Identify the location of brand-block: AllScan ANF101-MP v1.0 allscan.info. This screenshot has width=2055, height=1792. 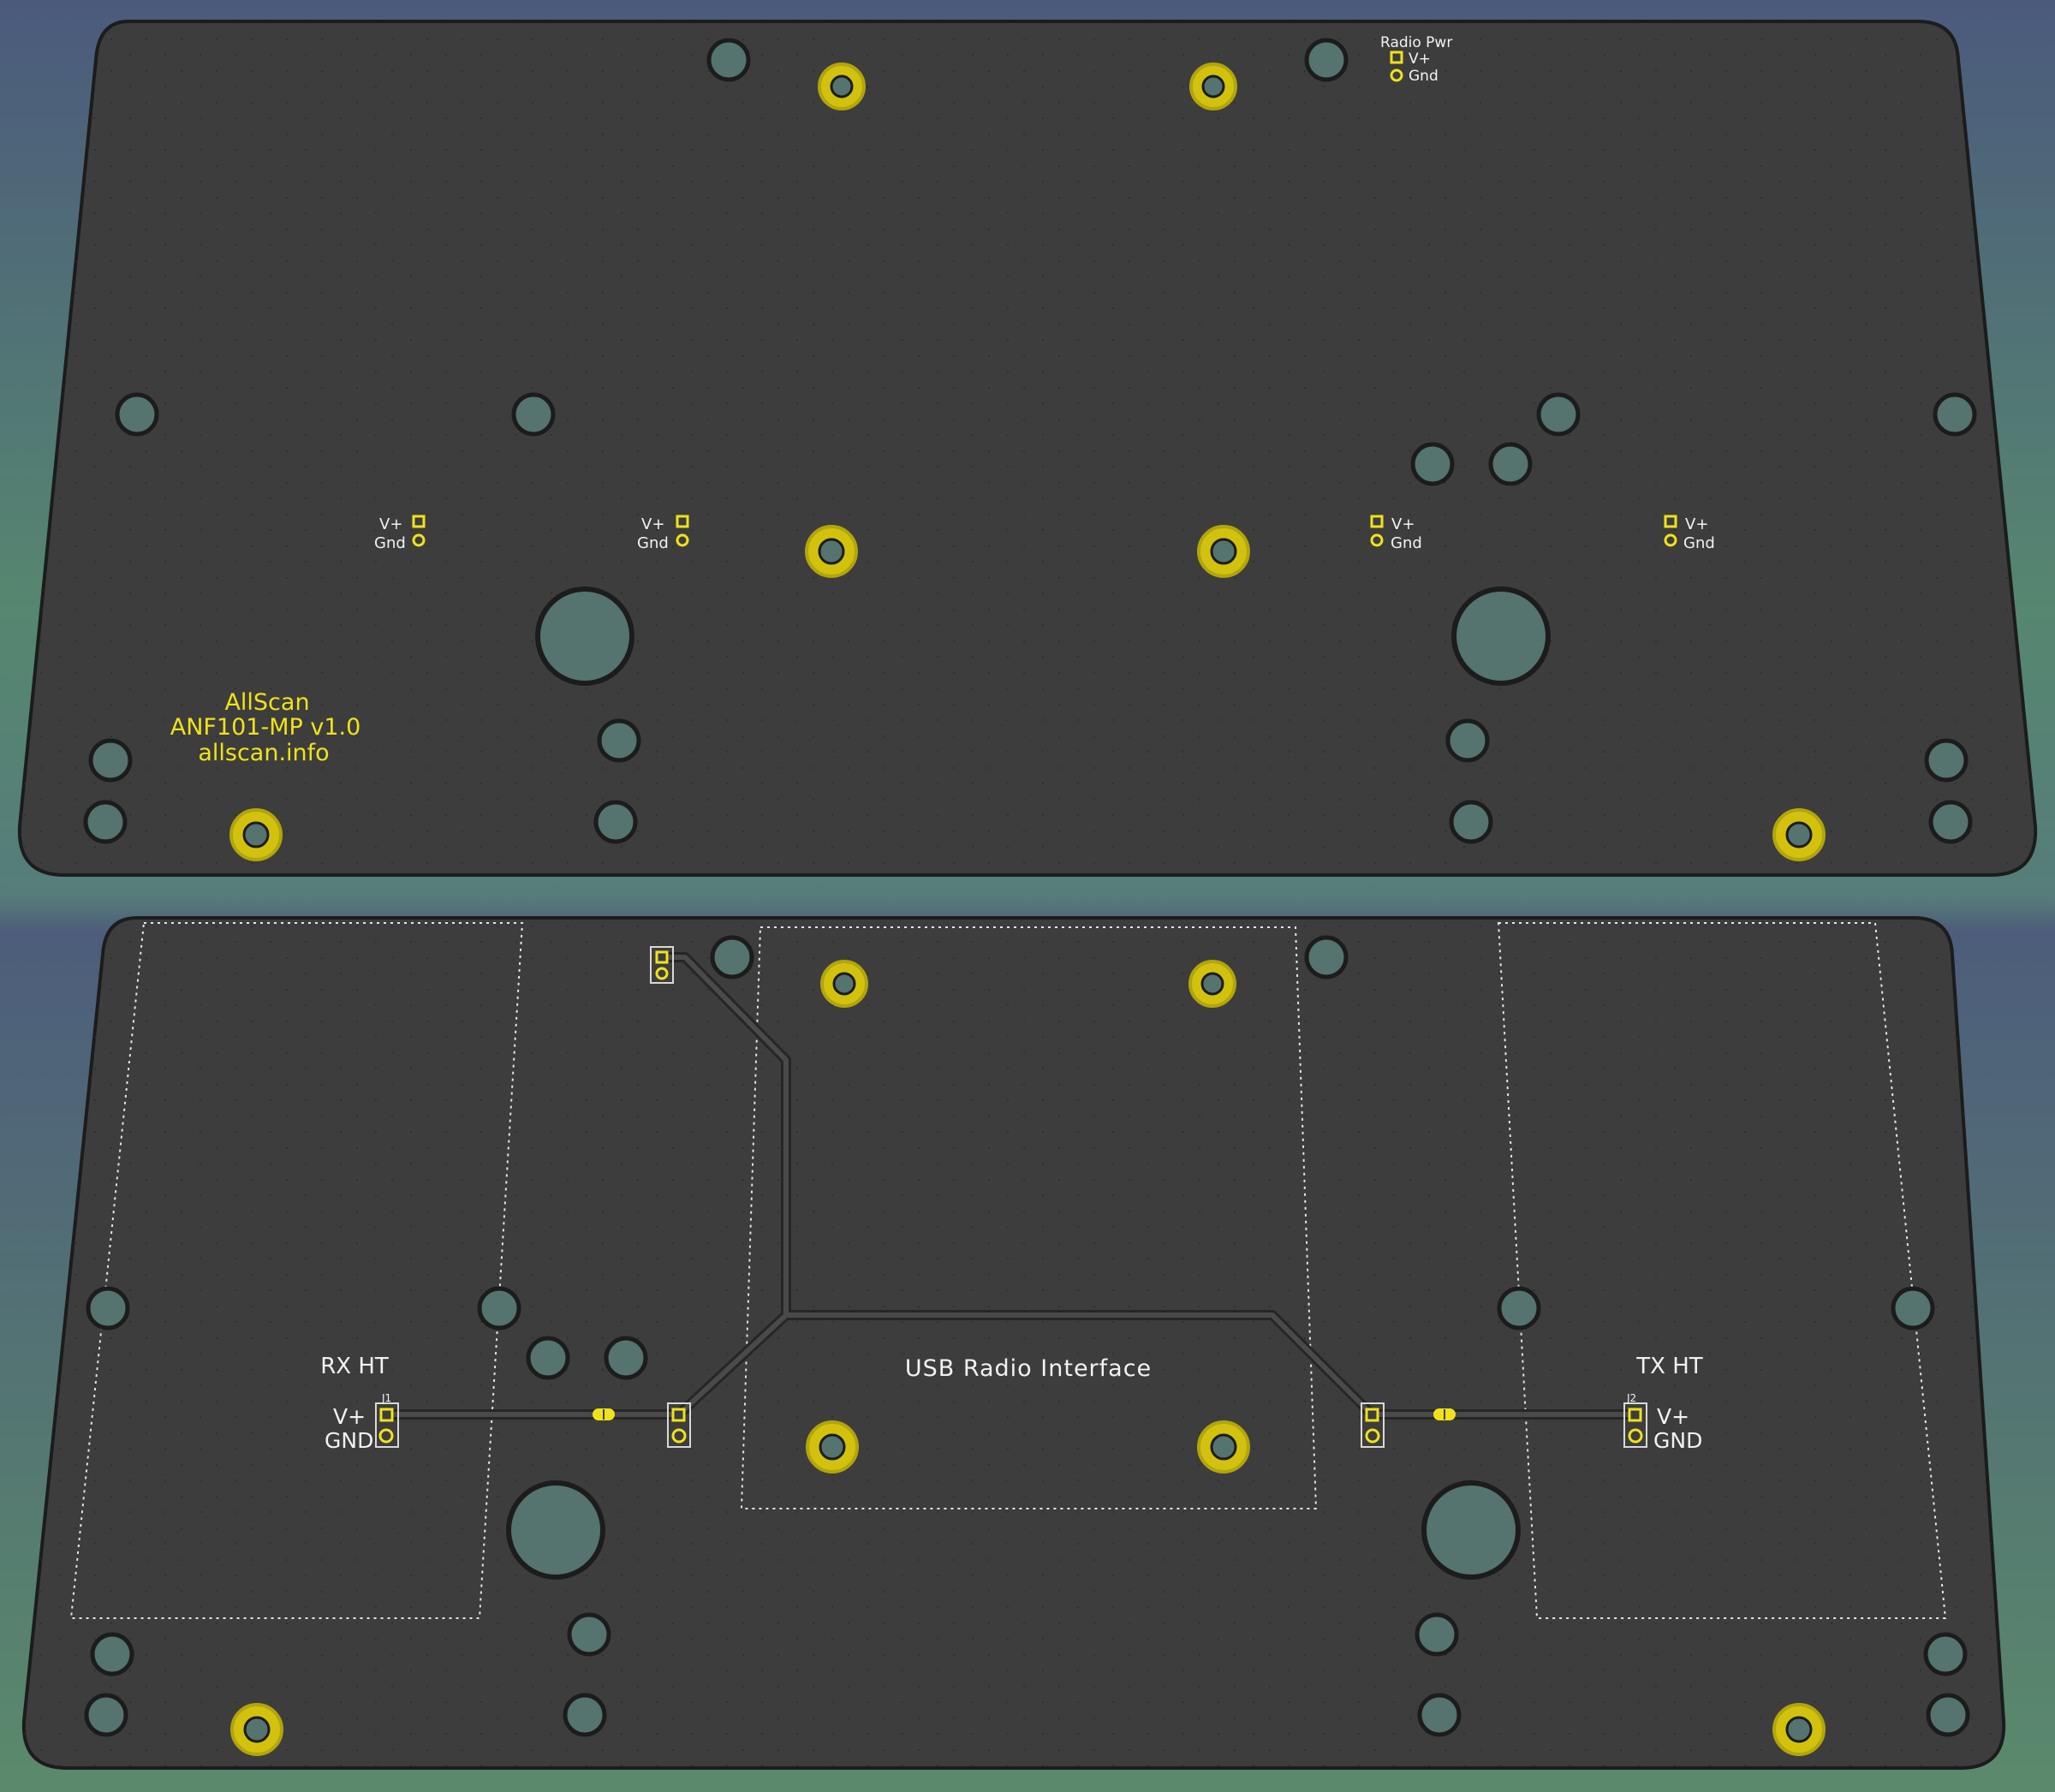
(265, 727).